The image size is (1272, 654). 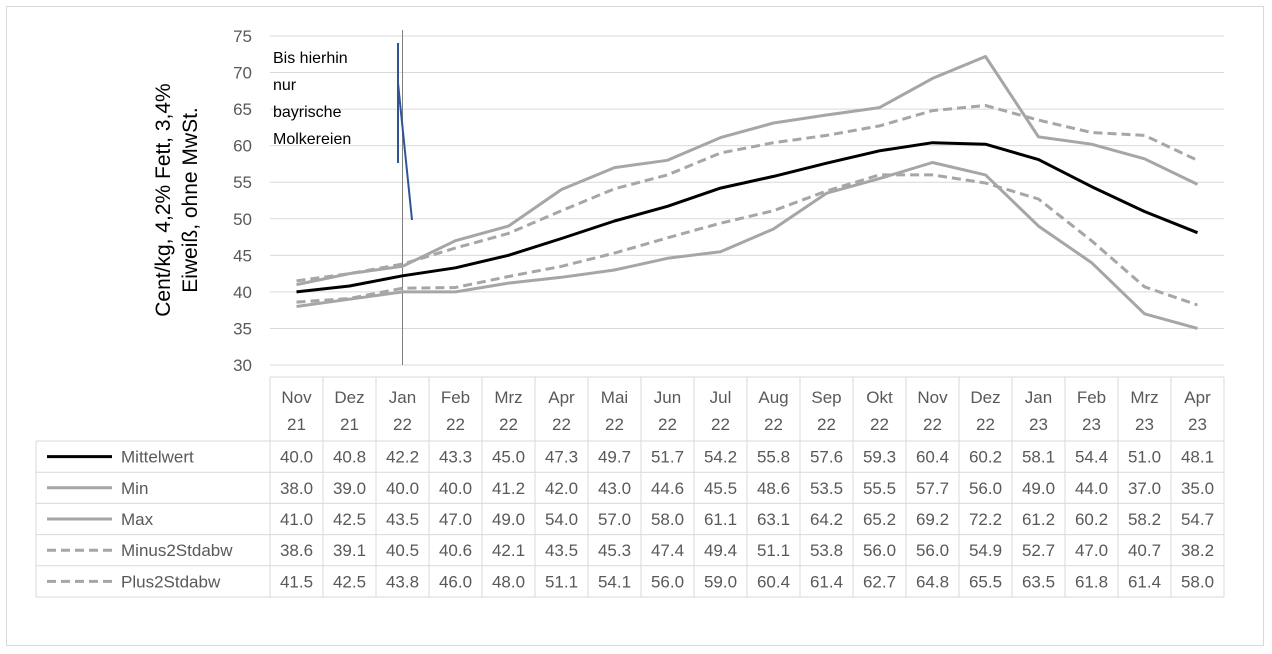 What do you see at coordinates (171, 581) in the screenshot?
I see `legend-label-plus2stdabw: Plus2Stdabw` at bounding box center [171, 581].